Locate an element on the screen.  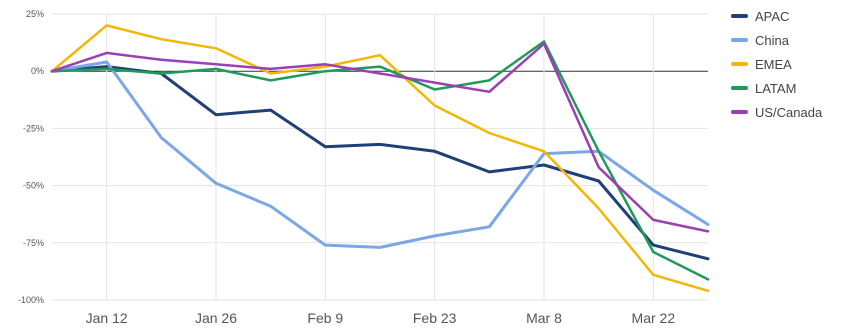
legend-label-emea: EMEA is located at coordinates (773, 64).